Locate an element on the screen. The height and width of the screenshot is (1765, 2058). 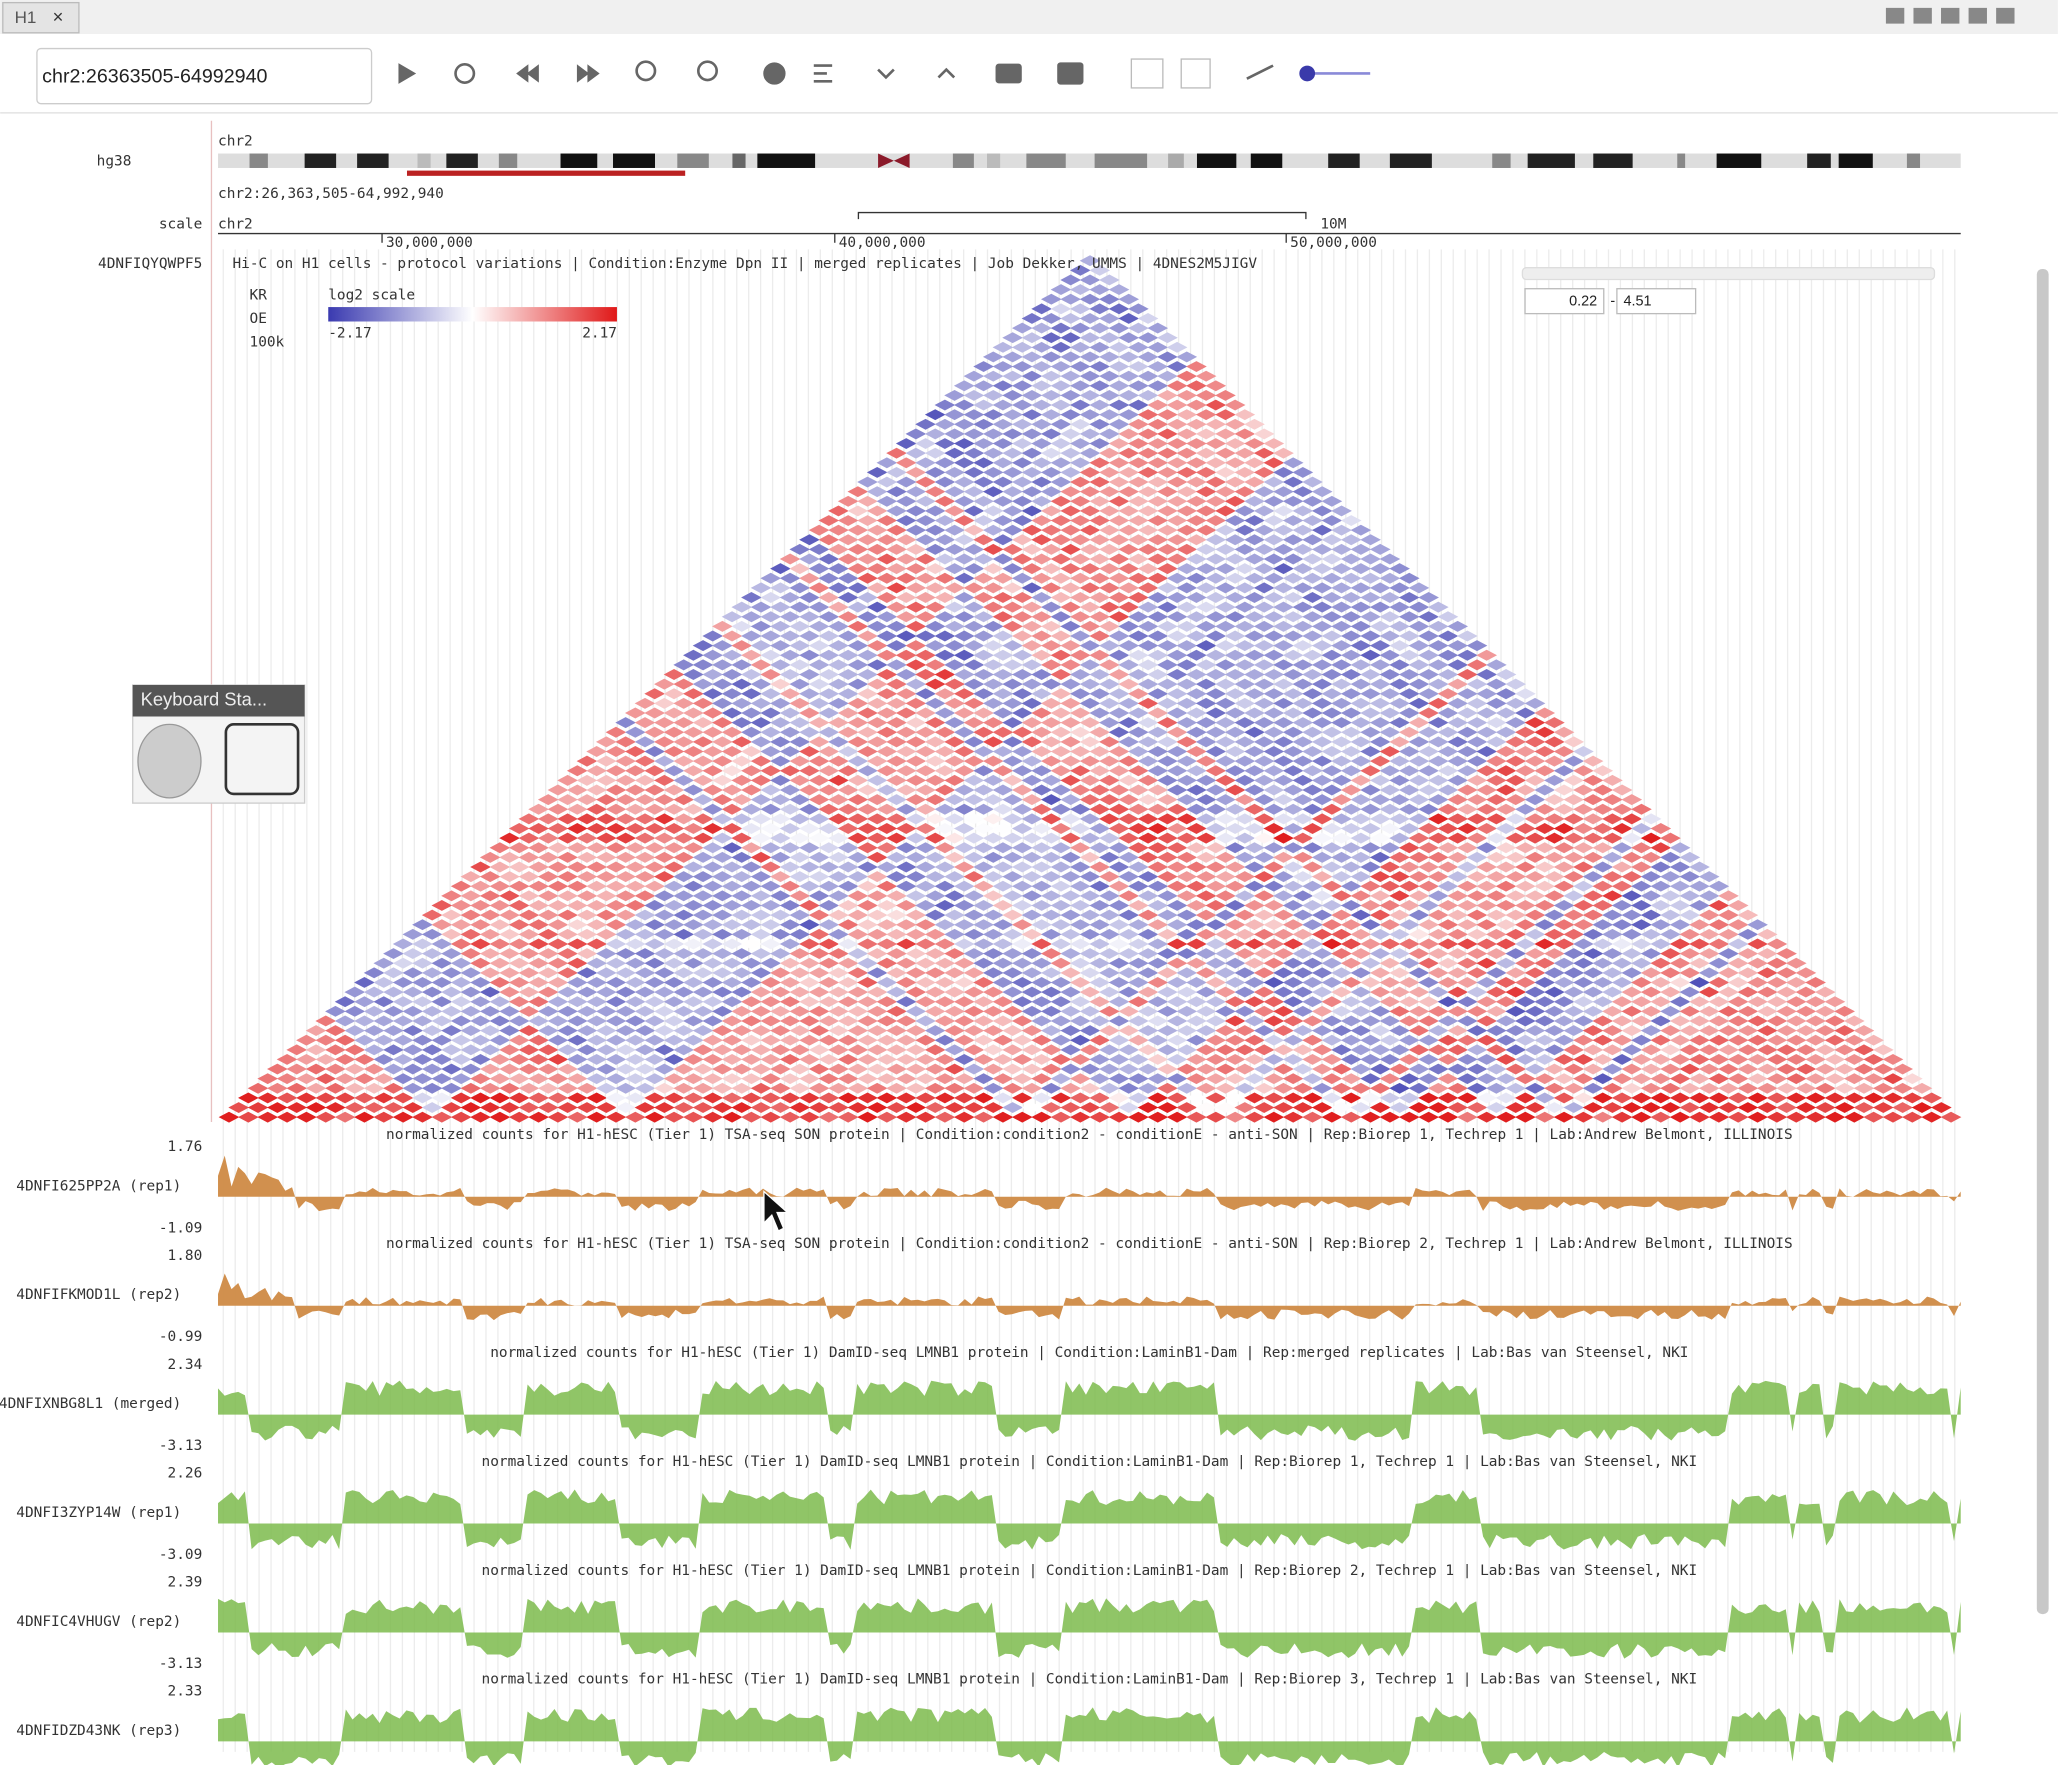
down-button is located at coordinates (886, 74).